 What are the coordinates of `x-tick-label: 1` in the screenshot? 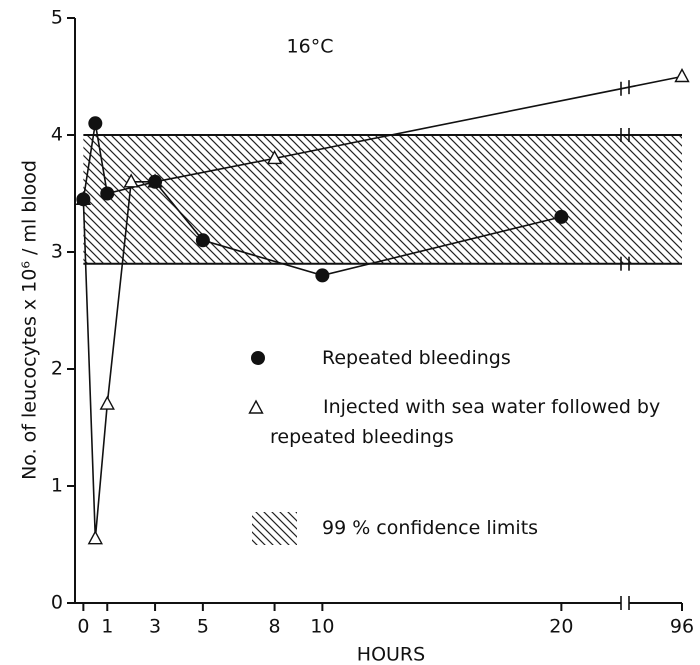 It's located at (107, 627).